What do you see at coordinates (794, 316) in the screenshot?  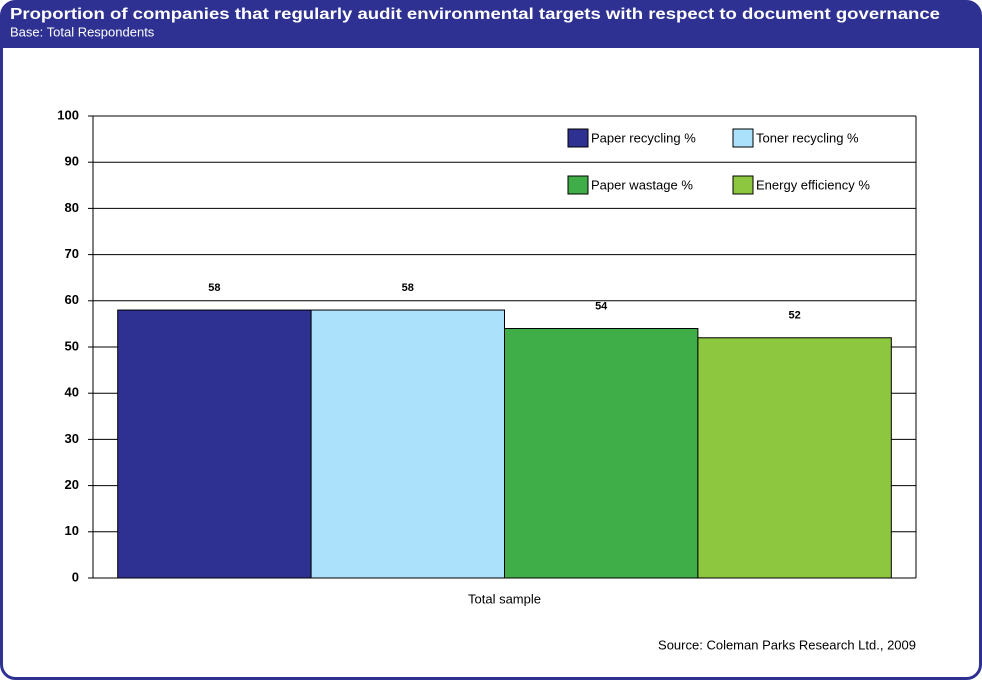 I see `data-label: 52` at bounding box center [794, 316].